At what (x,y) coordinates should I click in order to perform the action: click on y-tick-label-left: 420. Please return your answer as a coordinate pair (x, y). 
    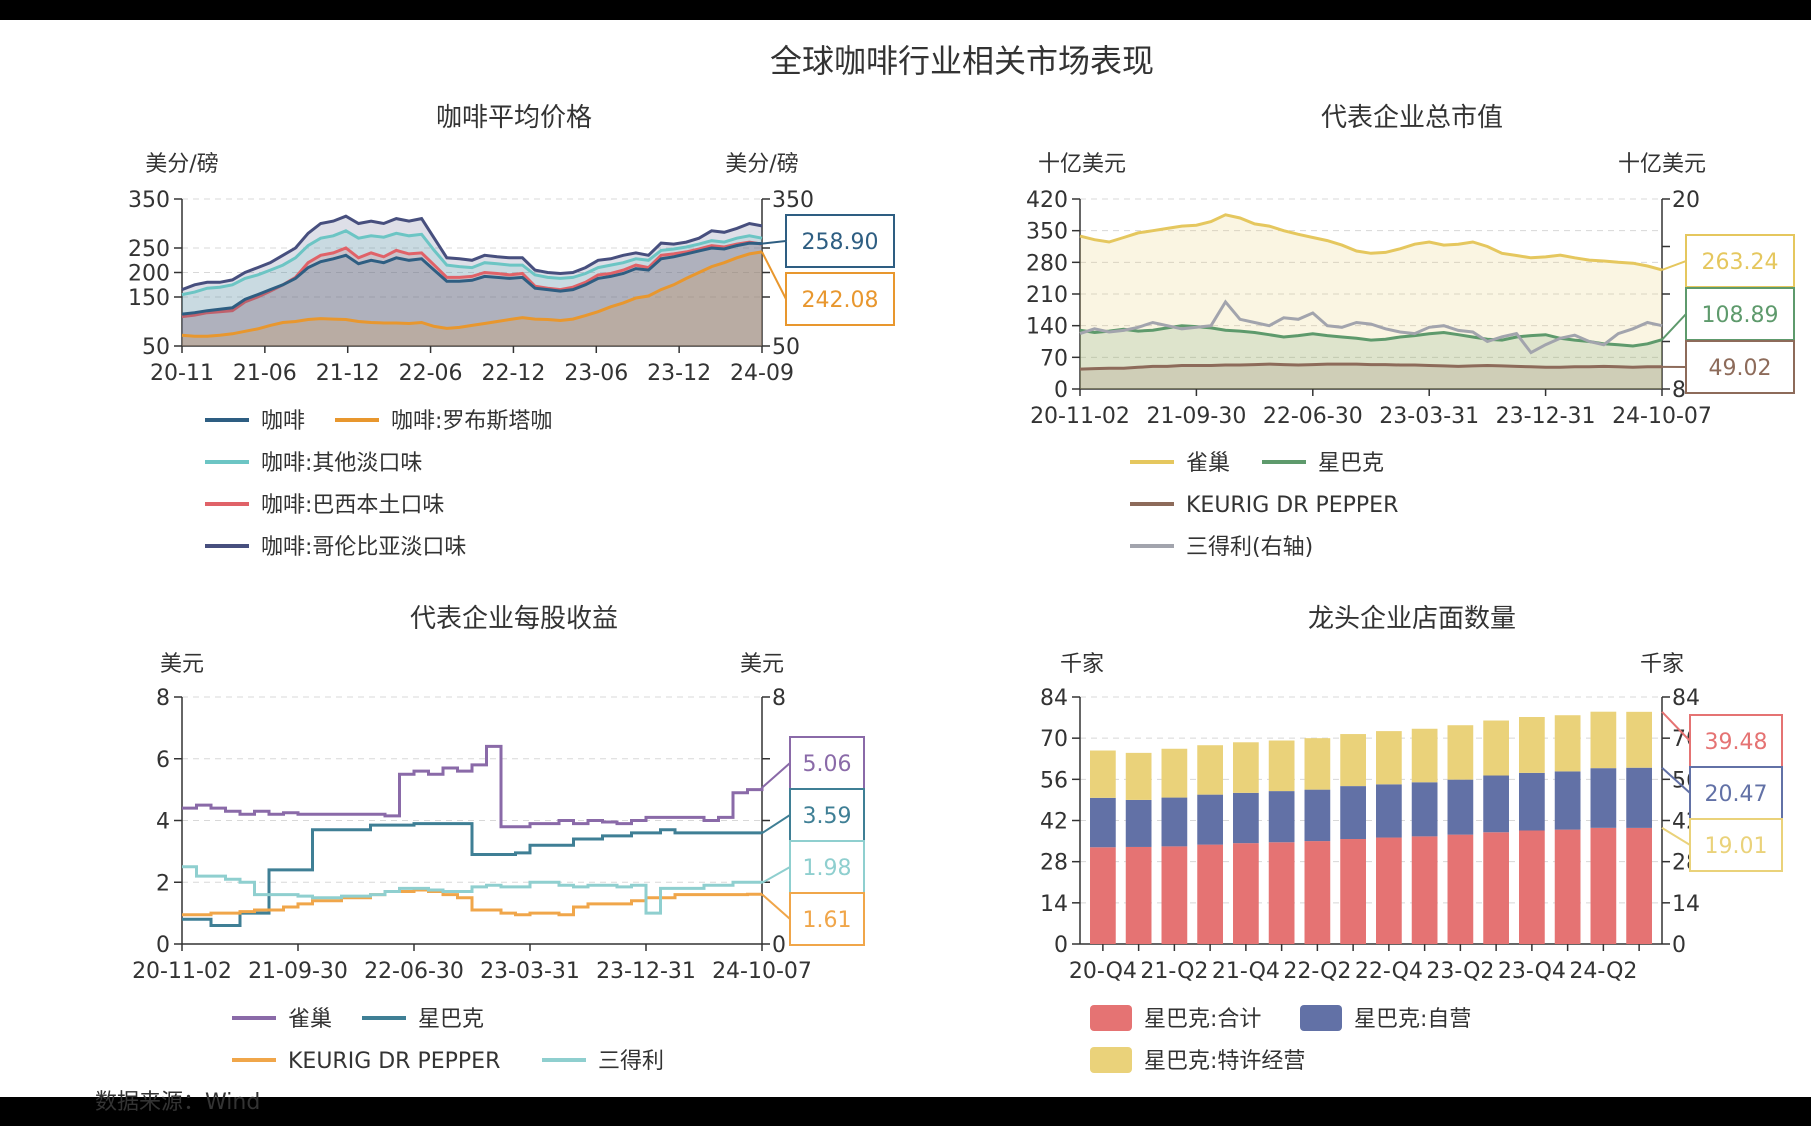
    Looking at the image, I should click on (1047, 200).